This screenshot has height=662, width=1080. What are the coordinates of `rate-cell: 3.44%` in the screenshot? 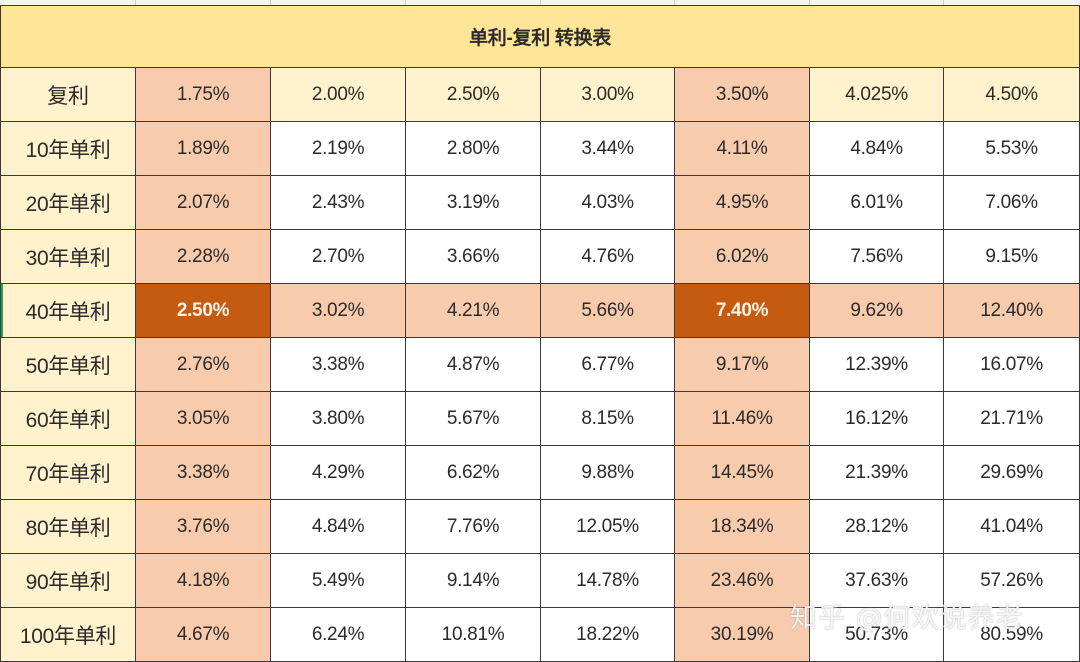 It's located at (607, 148).